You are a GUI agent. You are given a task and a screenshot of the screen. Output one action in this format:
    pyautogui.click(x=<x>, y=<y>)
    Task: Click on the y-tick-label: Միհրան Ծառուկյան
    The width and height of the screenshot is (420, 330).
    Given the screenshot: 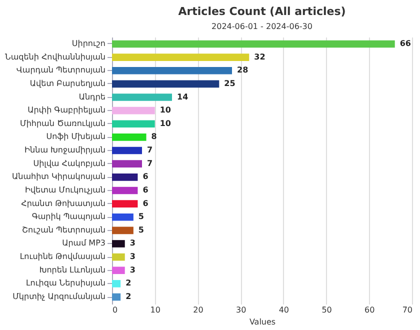 What is the action you would take?
    pyautogui.click(x=63, y=123)
    